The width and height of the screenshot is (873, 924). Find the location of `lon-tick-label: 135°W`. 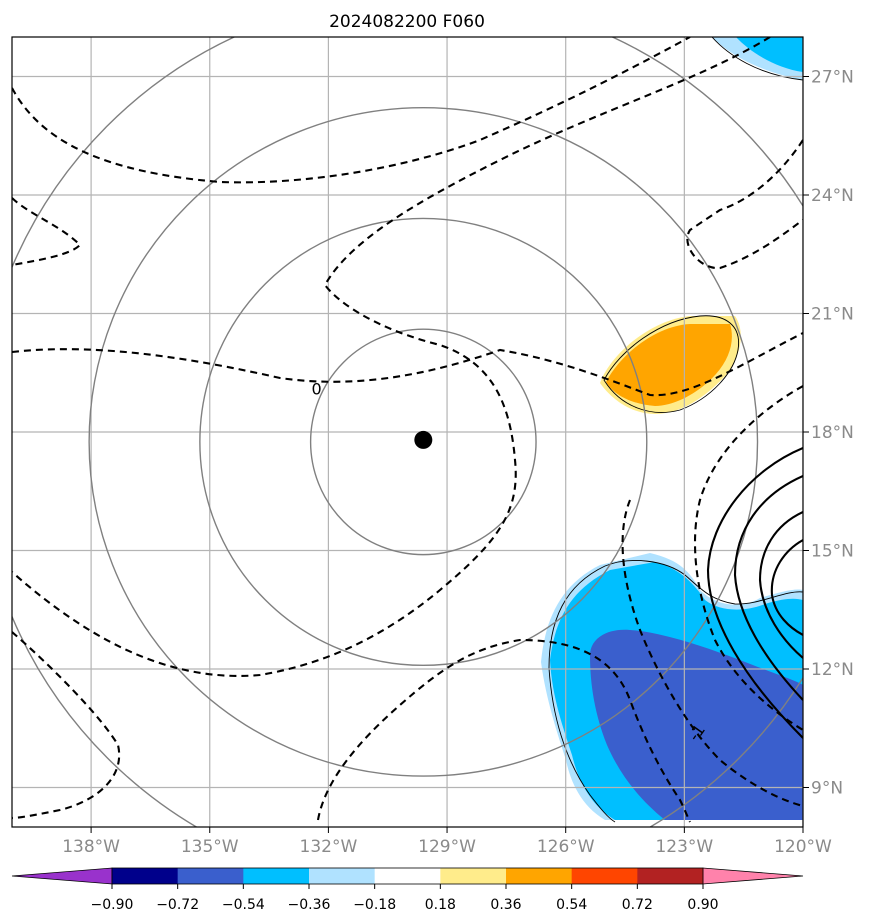

lon-tick-label: 135°W is located at coordinates (210, 847).